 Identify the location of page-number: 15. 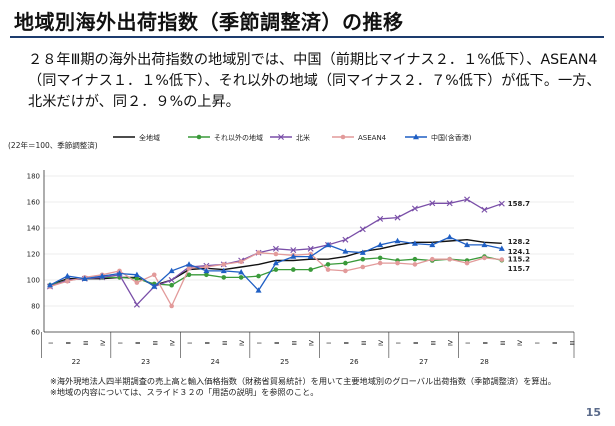
(593, 412).